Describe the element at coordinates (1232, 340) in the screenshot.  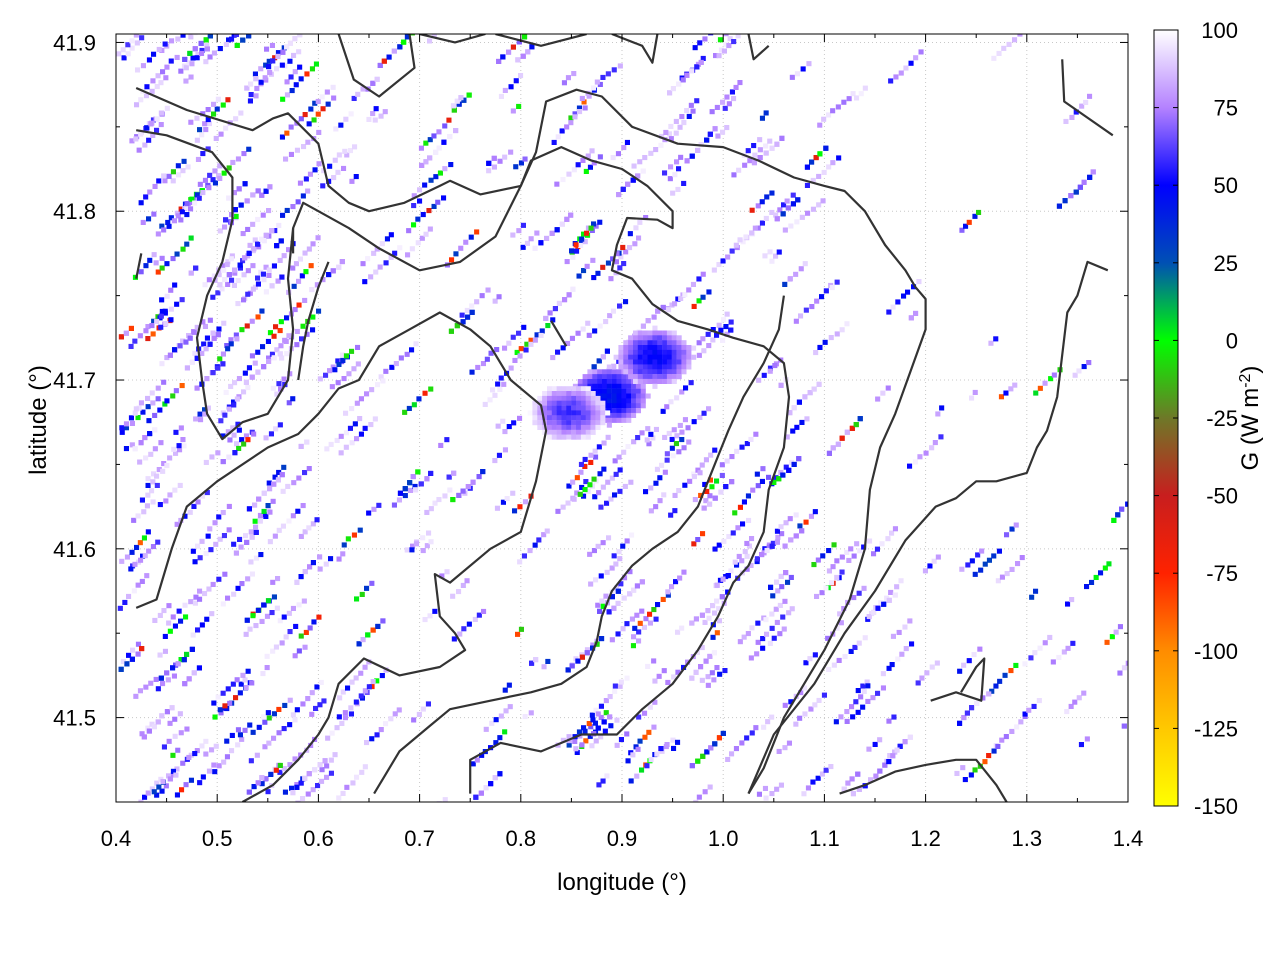
I see `colorbar-tick-label: 0` at that location.